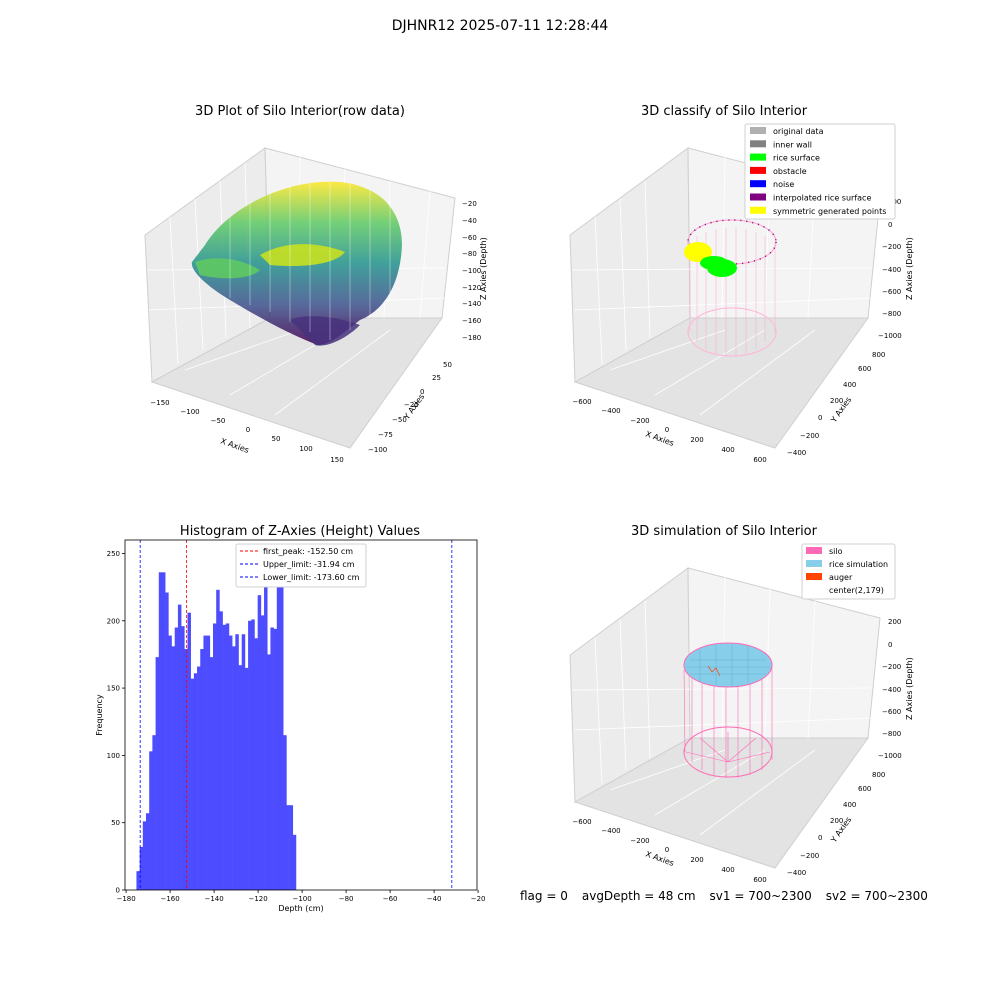  What do you see at coordinates (471, 338) in the screenshot?
I see `raw-z-tick: −180` at bounding box center [471, 338].